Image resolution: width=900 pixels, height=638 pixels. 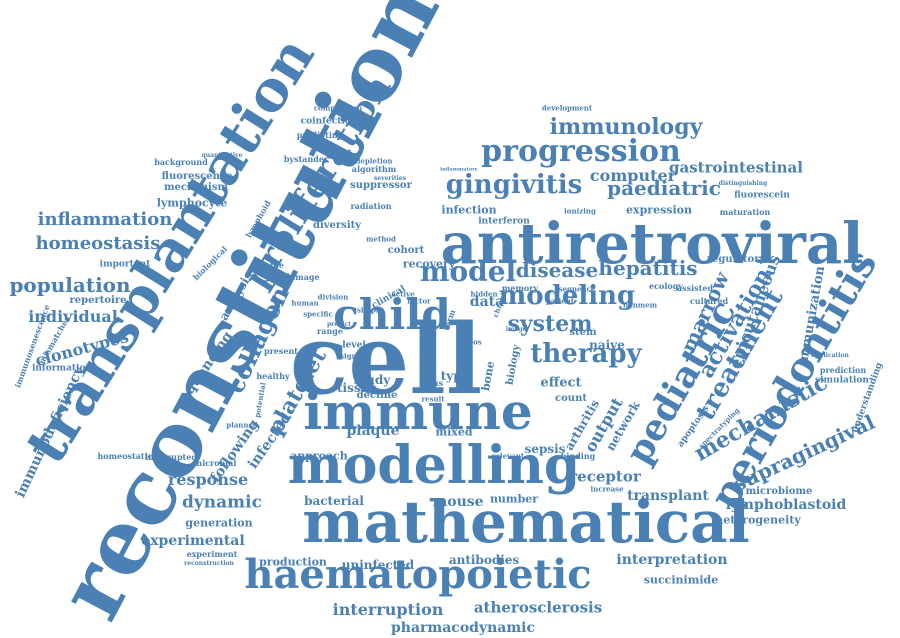 I want to click on word-interferon: interferon, so click(x=504, y=221).